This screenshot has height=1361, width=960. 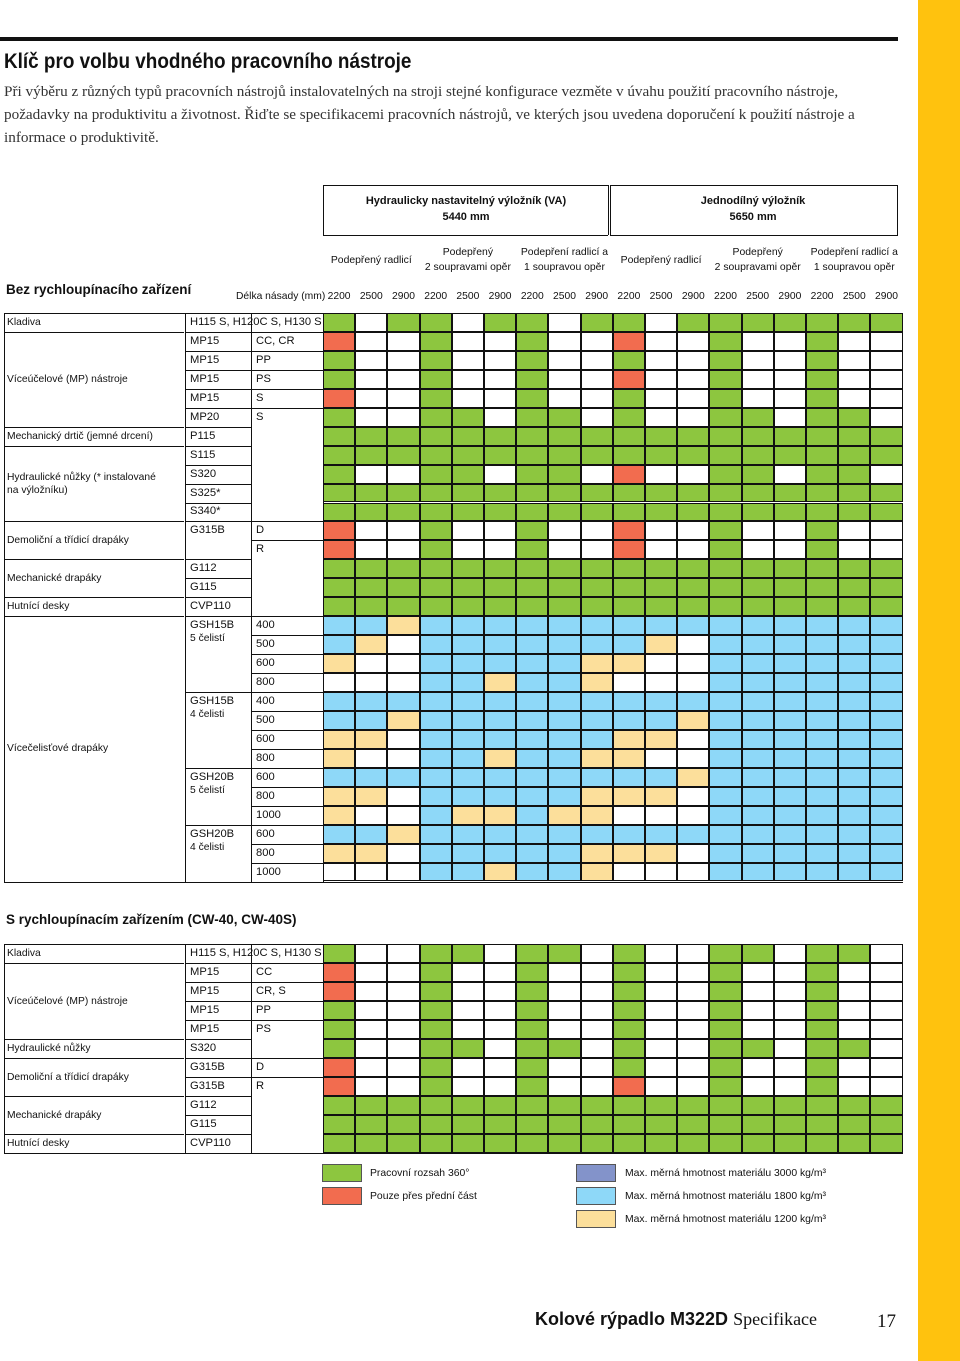 What do you see at coordinates (203, 568) in the screenshot?
I see `model-label: G112` at bounding box center [203, 568].